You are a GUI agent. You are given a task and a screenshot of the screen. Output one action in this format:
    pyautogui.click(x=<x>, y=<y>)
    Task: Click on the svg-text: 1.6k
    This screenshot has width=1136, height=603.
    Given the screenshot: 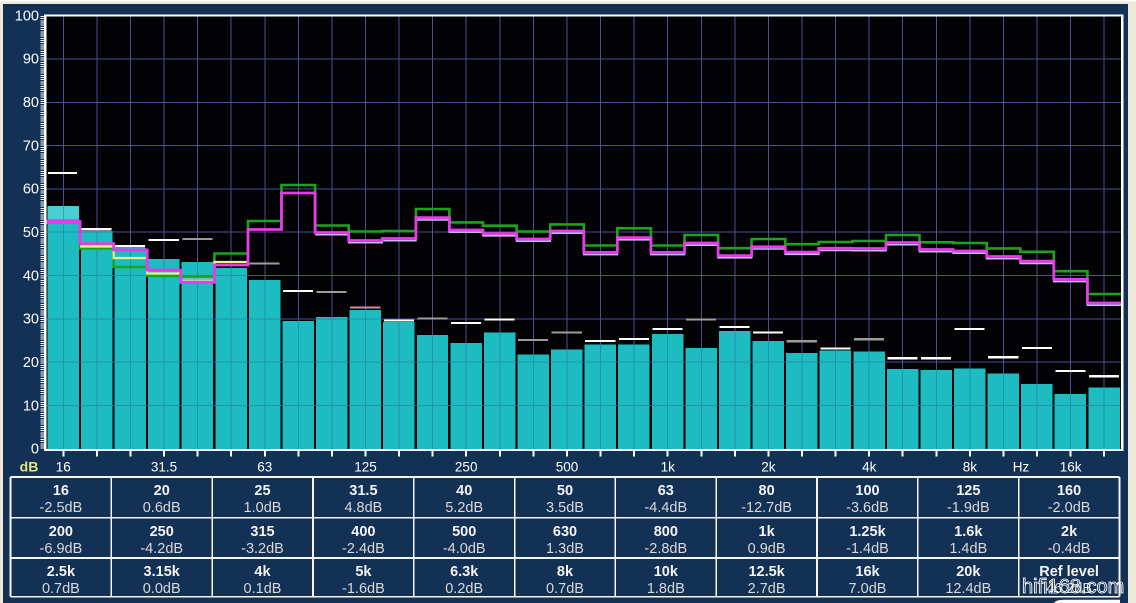 What is the action you would take?
    pyautogui.click(x=968, y=532)
    